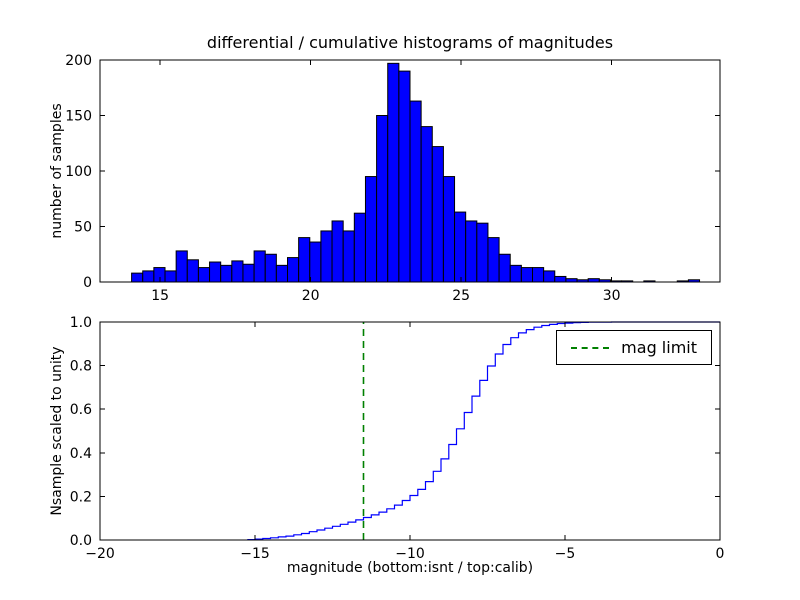  Describe the element at coordinates (659, 347) in the screenshot. I see `legend-label: mag limit` at that location.